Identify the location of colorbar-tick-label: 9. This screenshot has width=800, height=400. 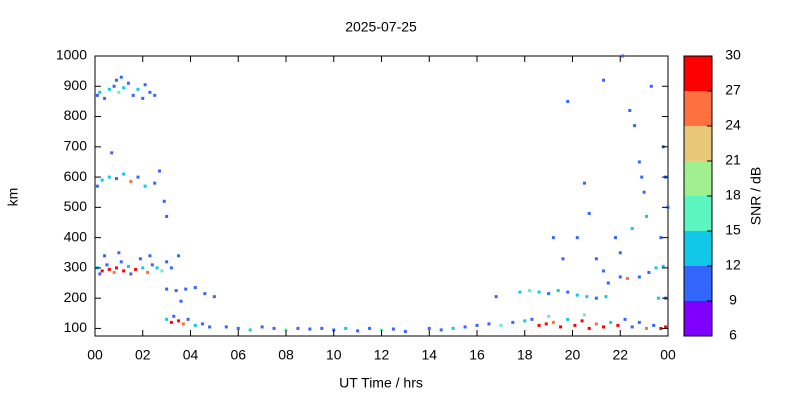
(733, 300).